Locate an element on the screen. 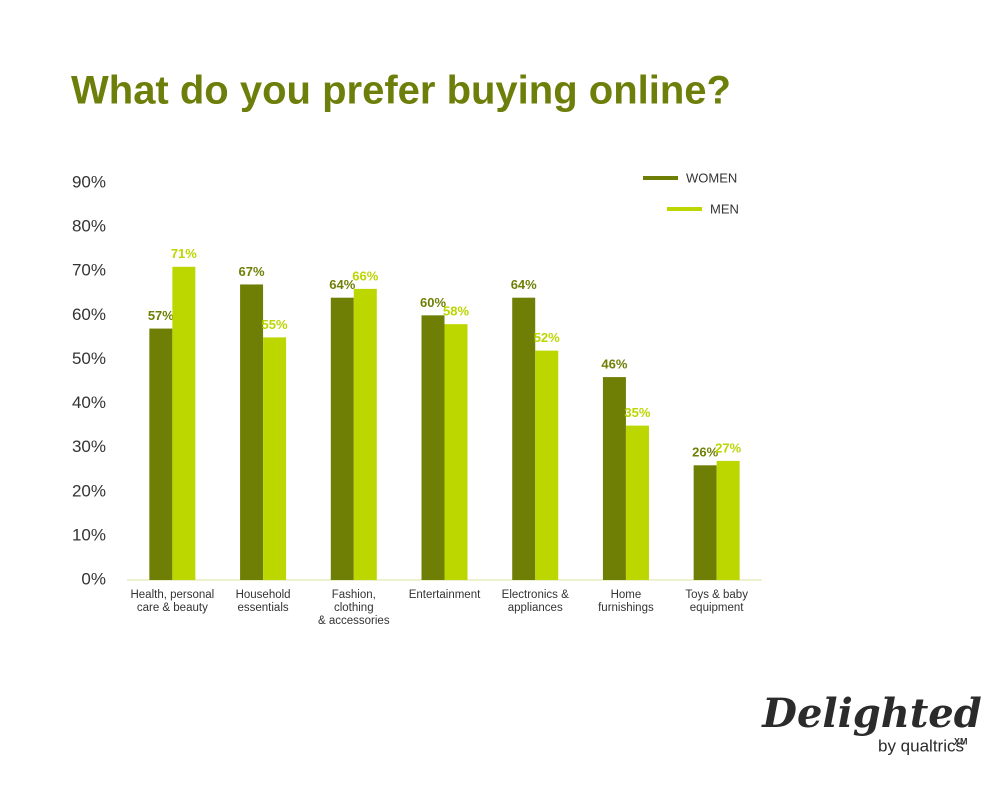 The width and height of the screenshot is (1001, 801). value-label: 35% is located at coordinates (637, 412).